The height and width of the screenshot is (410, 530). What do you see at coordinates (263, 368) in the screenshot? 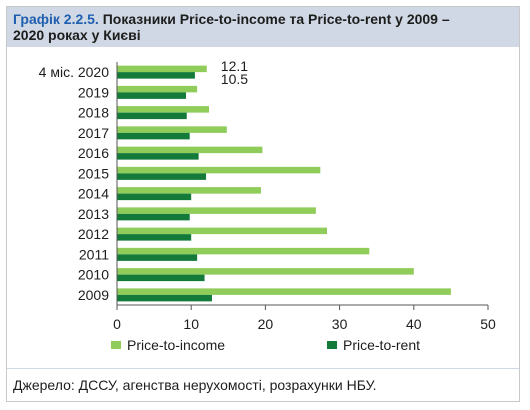
I see `source-divider` at bounding box center [263, 368].